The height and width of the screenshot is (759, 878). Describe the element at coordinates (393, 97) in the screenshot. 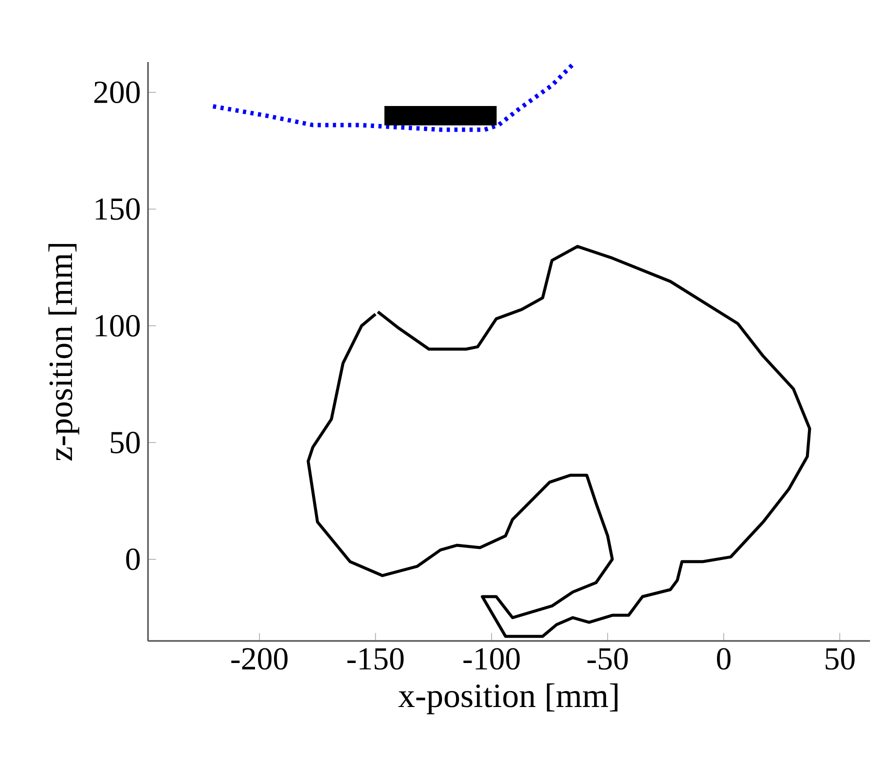

I see `line-series` at that location.